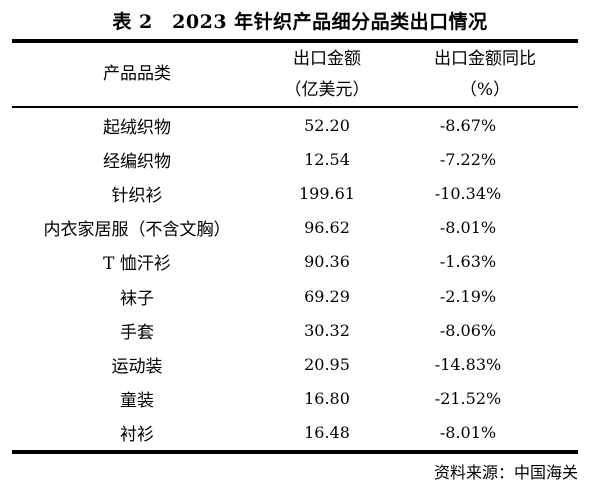  Describe the element at coordinates (327, 296) in the screenshot. I see `amount-cell: 69.29` at that location.